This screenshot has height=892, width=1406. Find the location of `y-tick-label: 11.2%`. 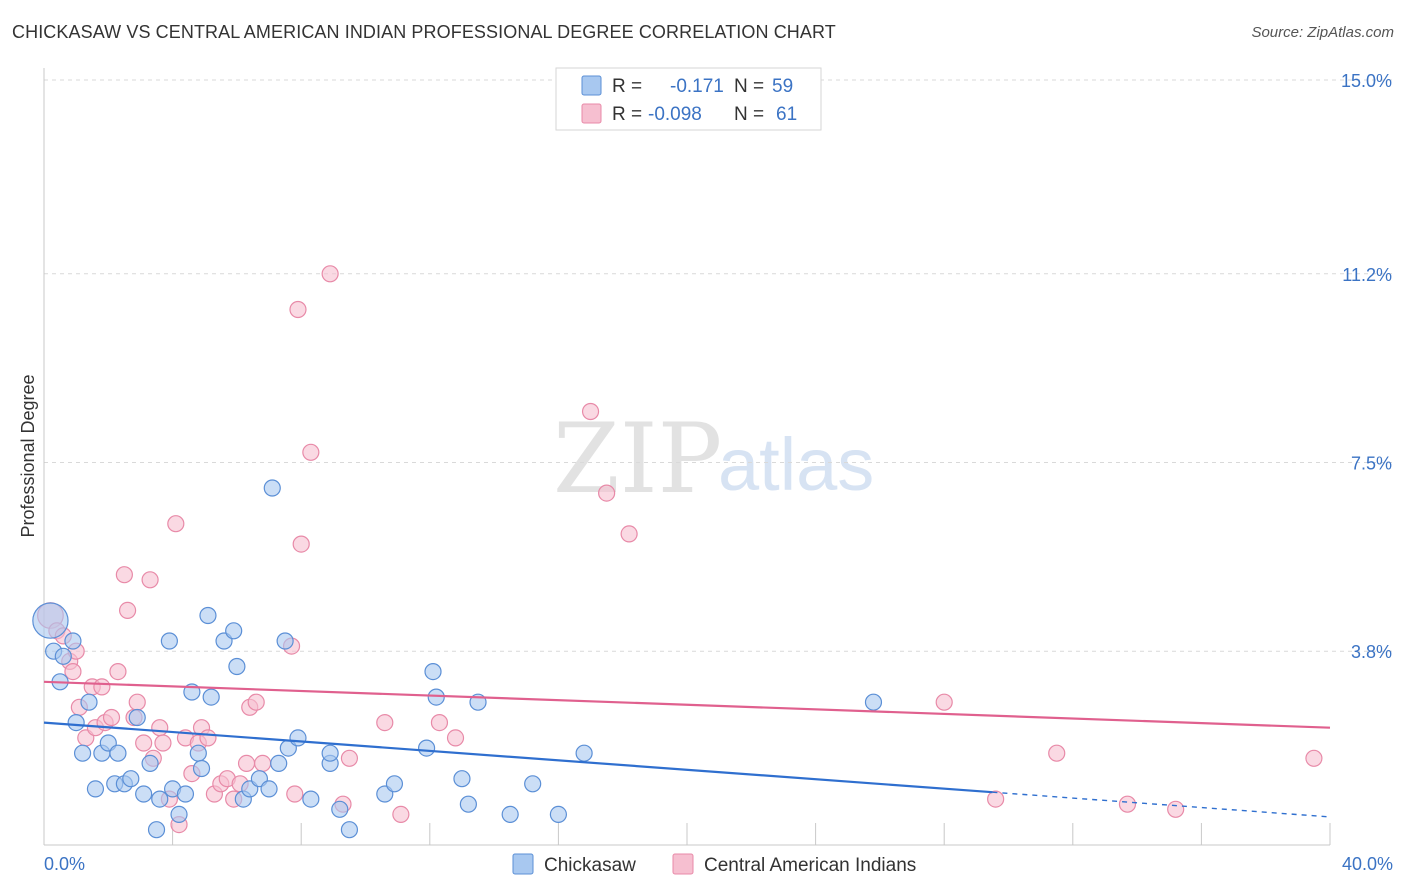

y-tick-label: 11.2% is located at coordinates (1367, 275).